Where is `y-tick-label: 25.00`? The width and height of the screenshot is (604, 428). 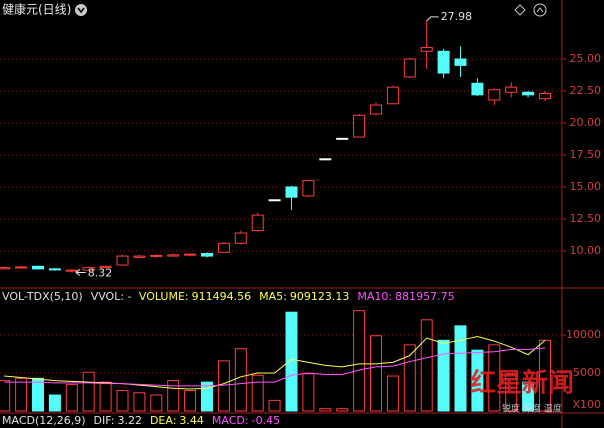
y-tick-label: 25.00 is located at coordinates (586, 58).